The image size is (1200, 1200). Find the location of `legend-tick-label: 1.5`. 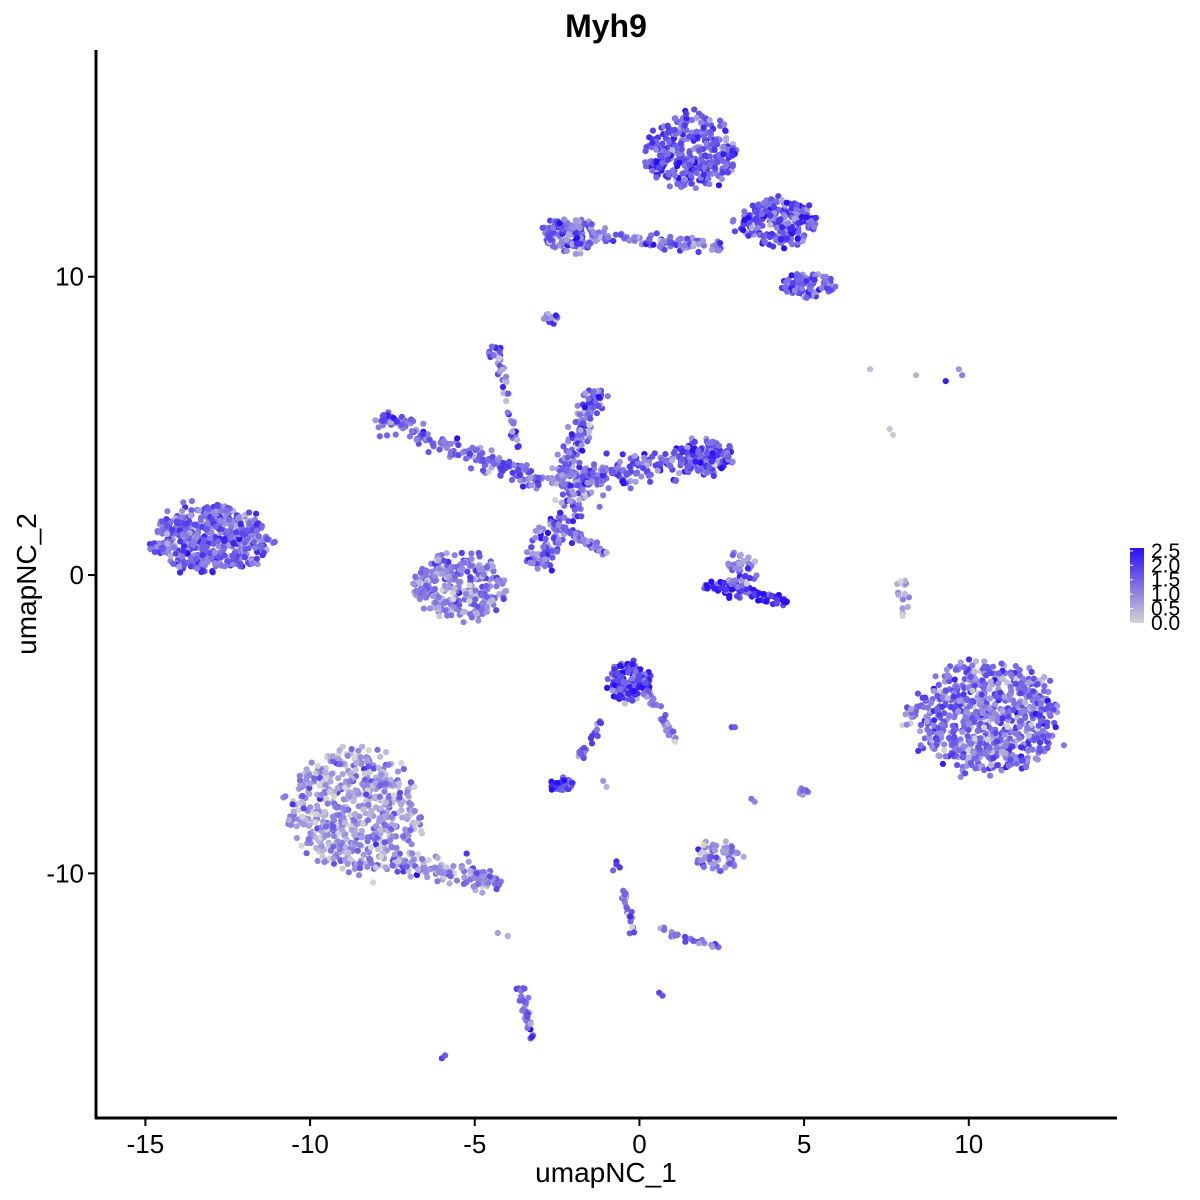

legend-tick-label: 1.5 is located at coordinates (1165, 580).